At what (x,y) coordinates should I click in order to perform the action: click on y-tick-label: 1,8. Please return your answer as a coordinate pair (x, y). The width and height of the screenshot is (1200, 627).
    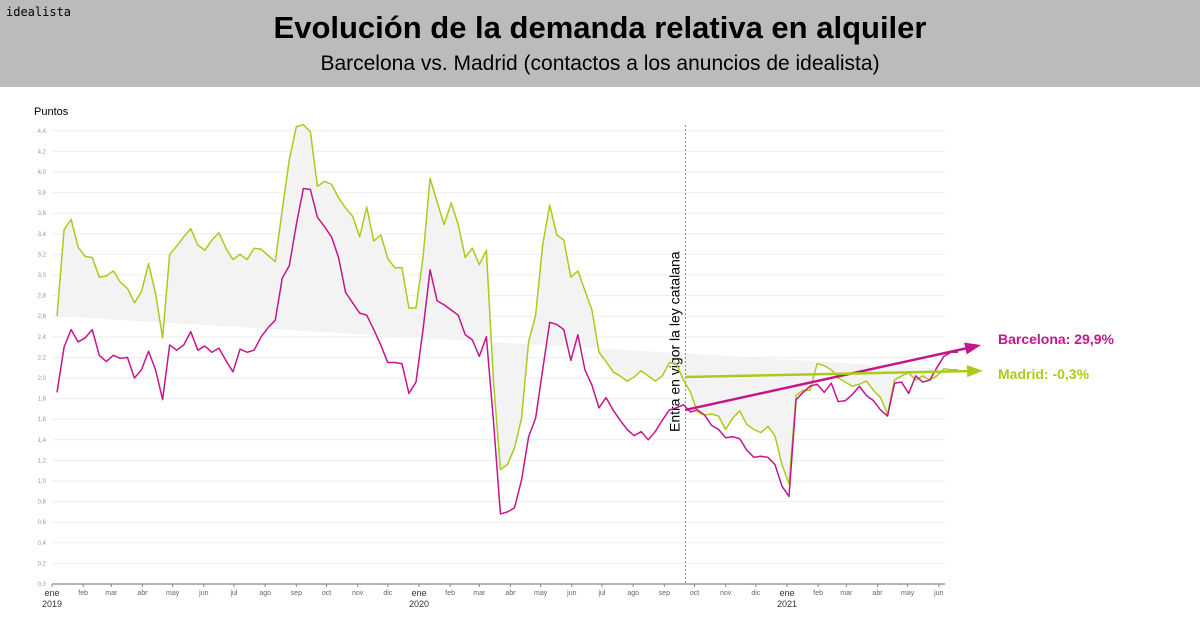
    Looking at the image, I should click on (42, 400).